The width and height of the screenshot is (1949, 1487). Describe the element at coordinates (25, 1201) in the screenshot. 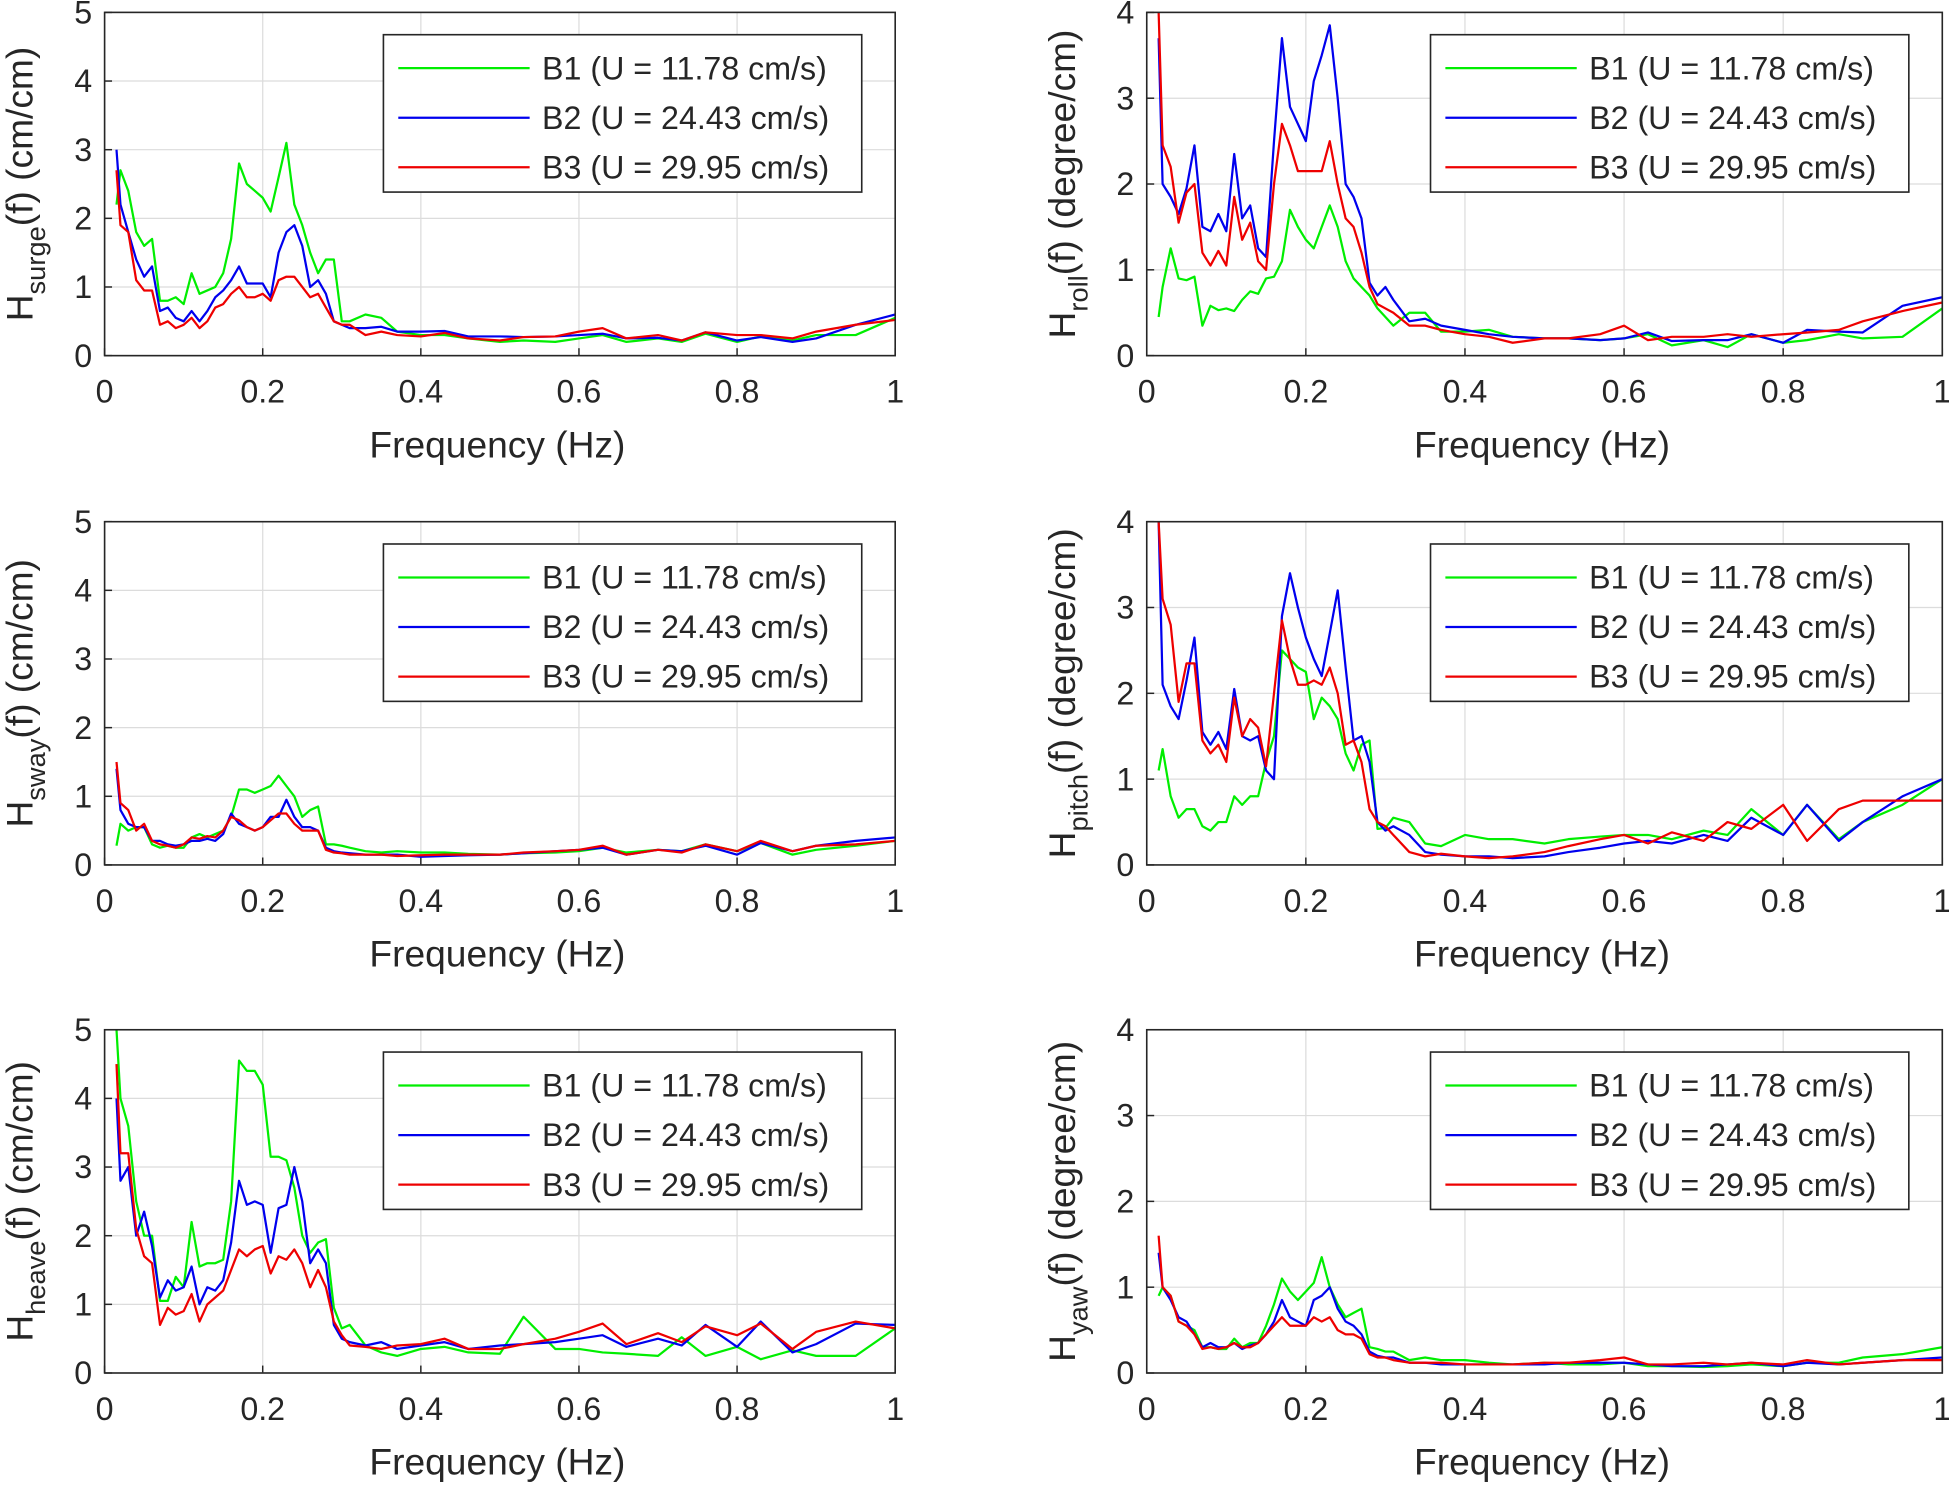

I see `y-axis-label: Hheave(f) (cm/cm)` at that location.